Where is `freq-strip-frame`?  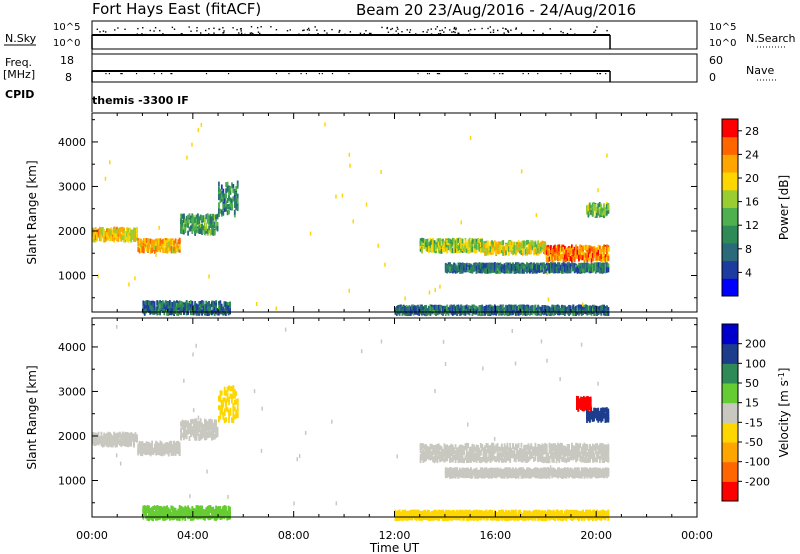 freq-strip-frame is located at coordinates (394, 68).